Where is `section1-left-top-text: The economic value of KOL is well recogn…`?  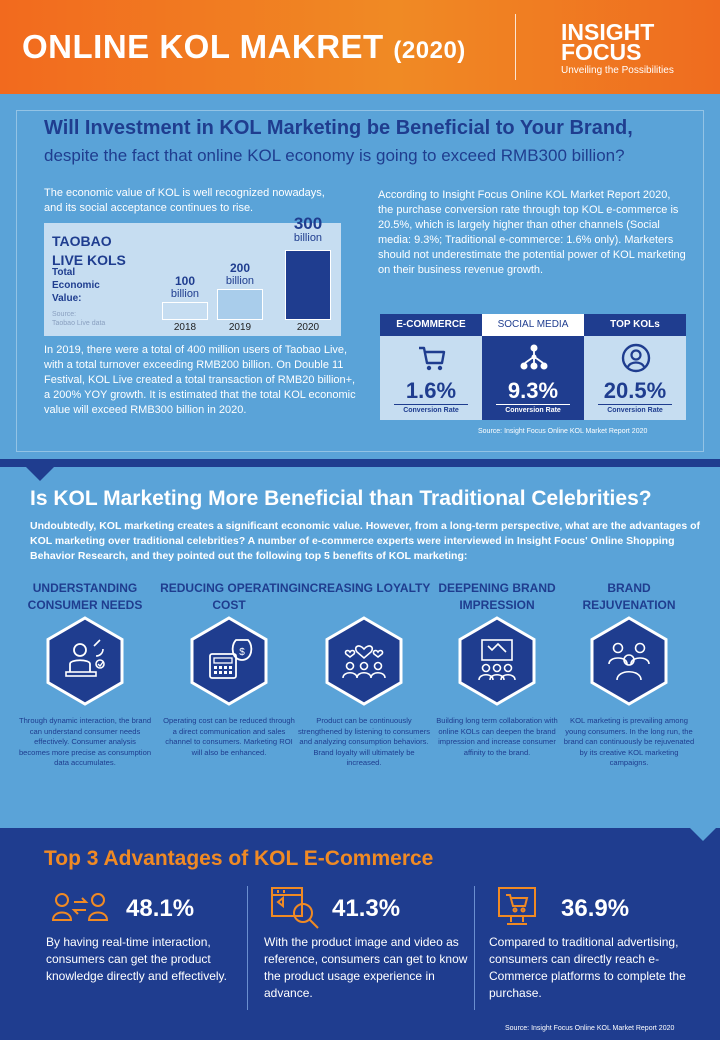 section1-left-top-text: The economic value of KOL is well recogn… is located at coordinates (184, 200).